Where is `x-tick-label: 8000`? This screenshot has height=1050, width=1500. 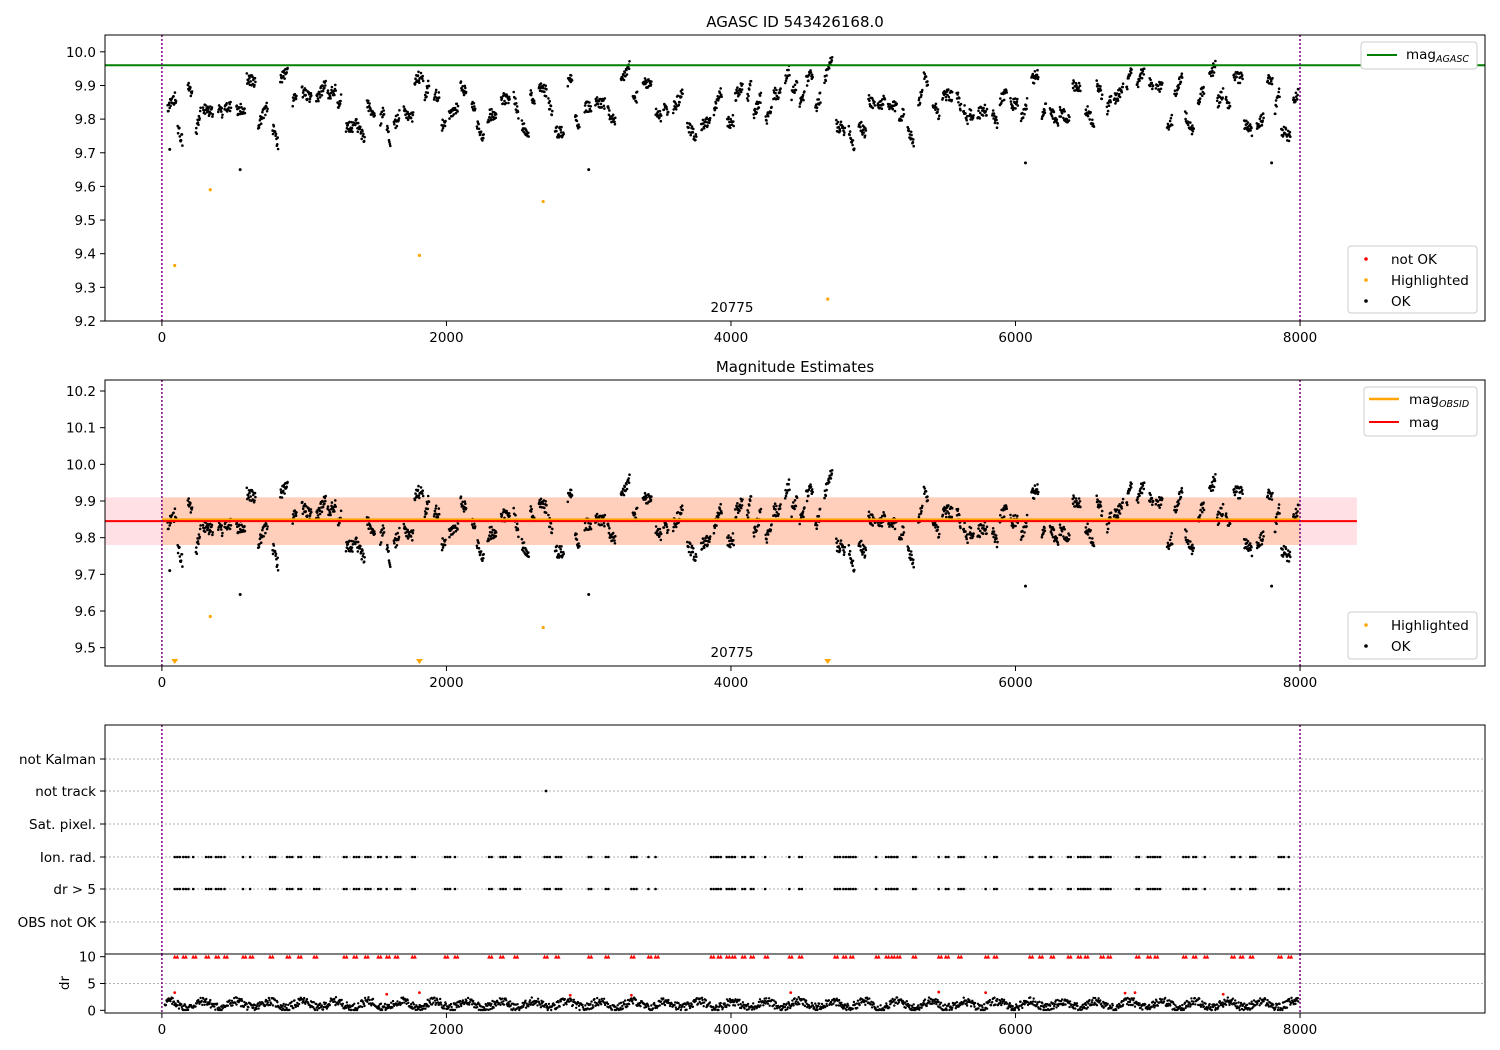 x-tick-label: 8000 is located at coordinates (1300, 338).